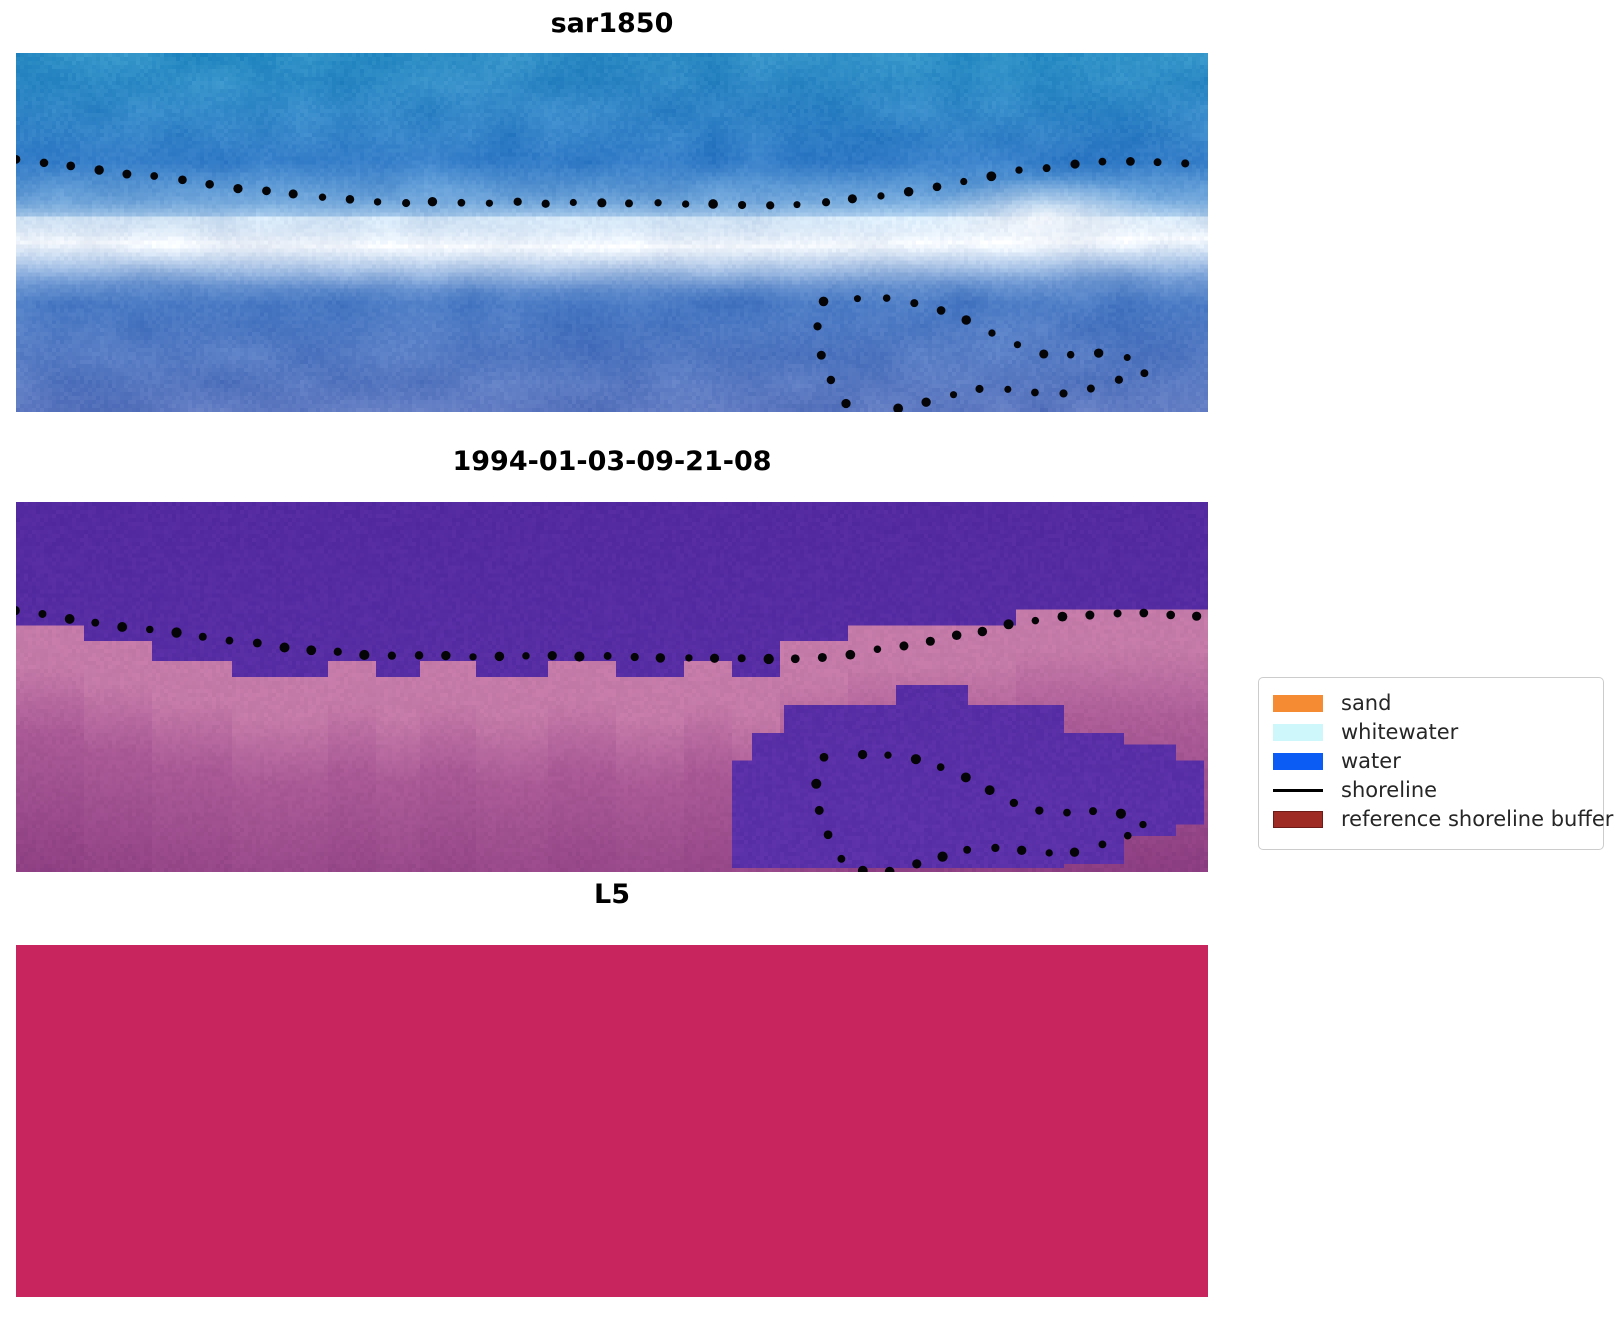 Image resolution: width=1618 pixels, height=1337 pixels. I want to click on legend-item-whitewater: whitewater, so click(1432, 732).